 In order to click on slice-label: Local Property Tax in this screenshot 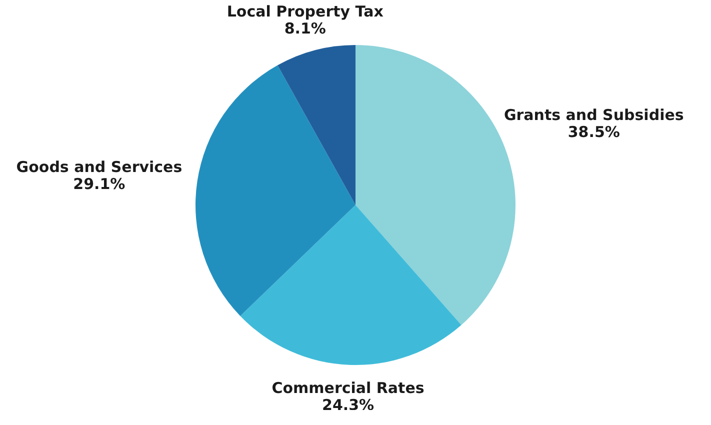, I will do `click(305, 11)`.